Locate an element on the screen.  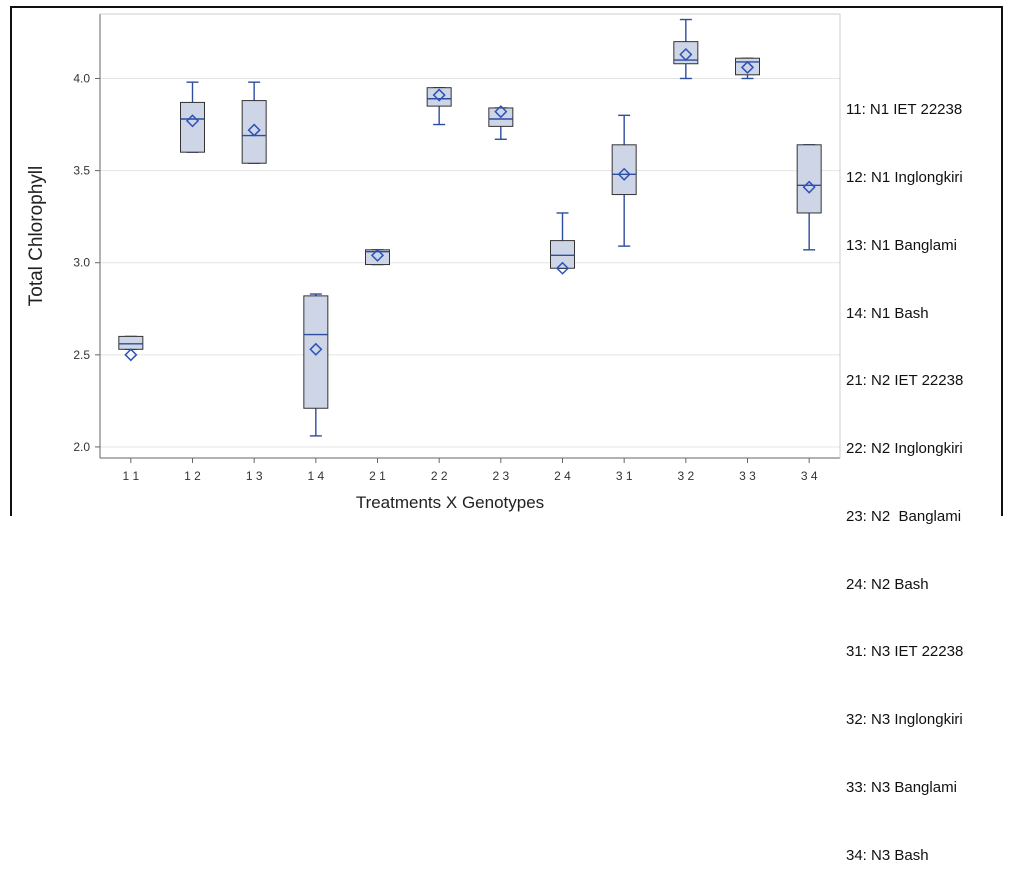
y-tick-label: 2.0 is located at coordinates (81, 447).